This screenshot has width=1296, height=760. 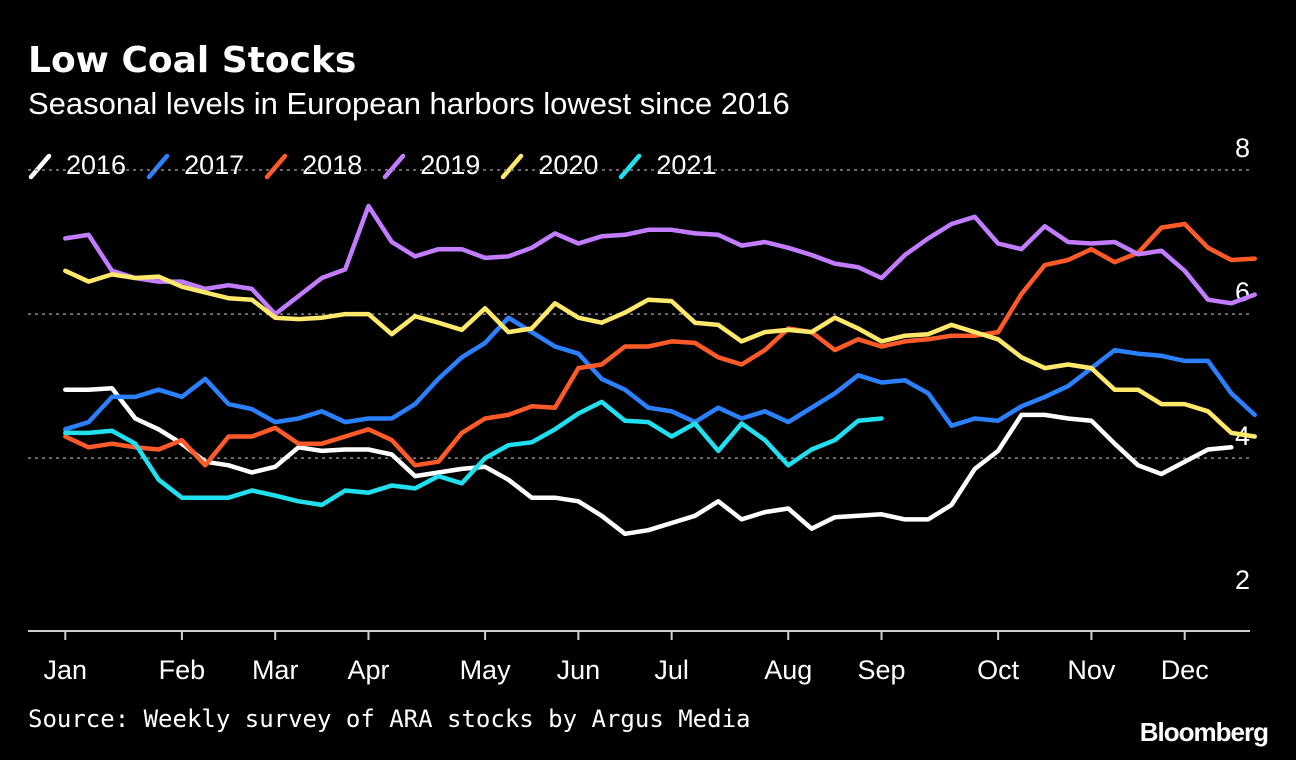 I want to click on x-tick-label: Oct, so click(x=998, y=670).